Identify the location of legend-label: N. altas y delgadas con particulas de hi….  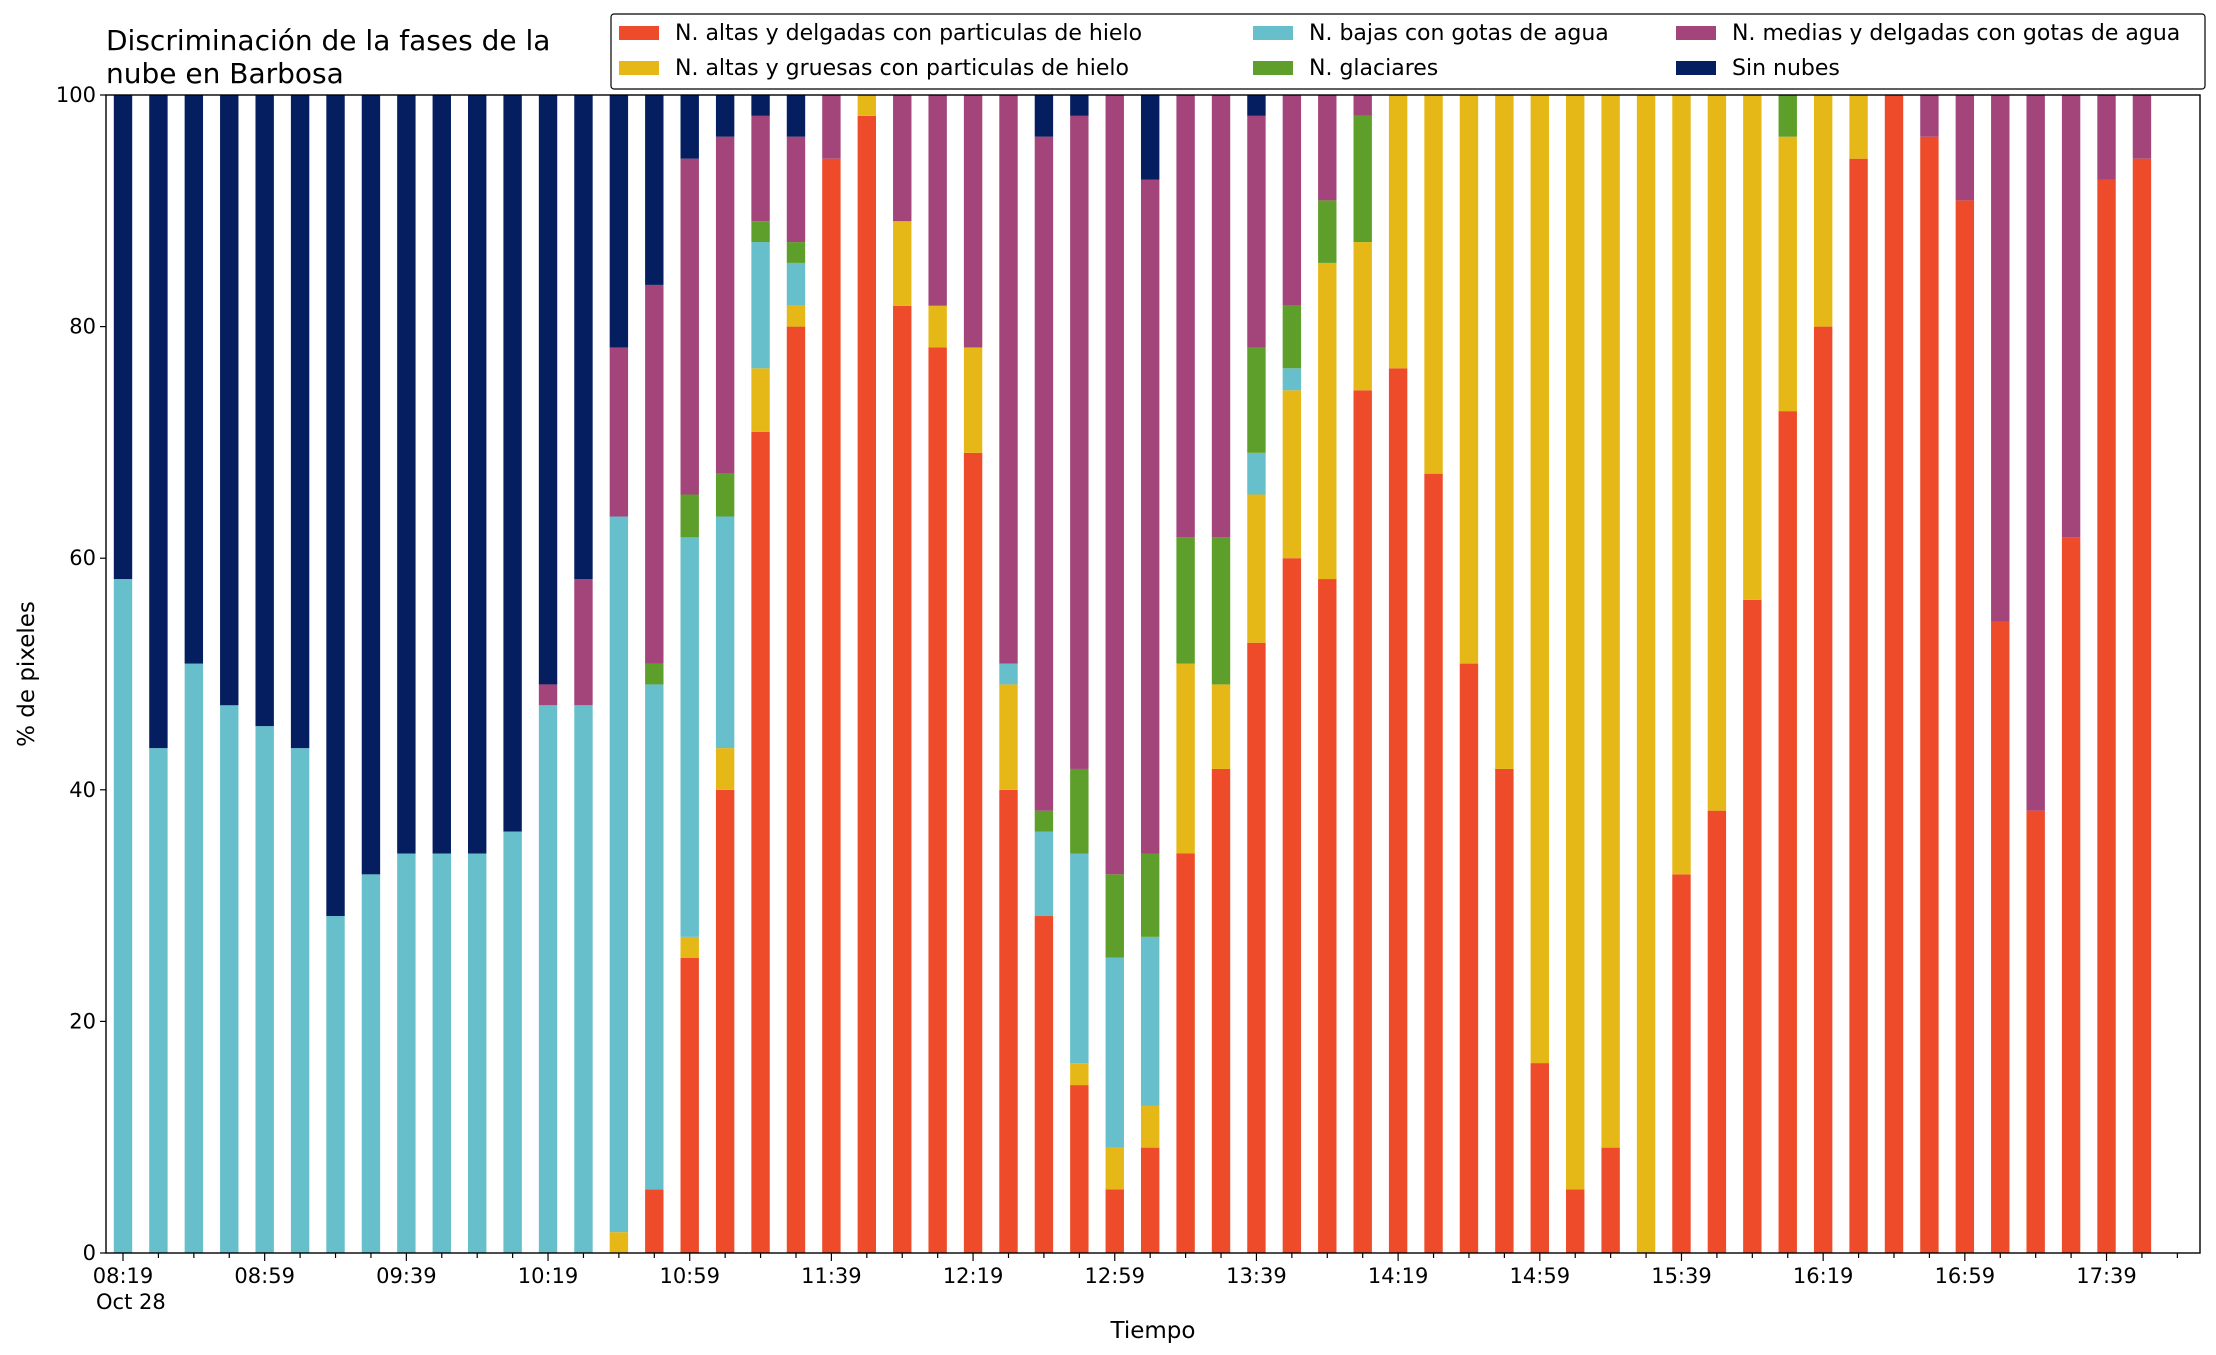
(908, 33).